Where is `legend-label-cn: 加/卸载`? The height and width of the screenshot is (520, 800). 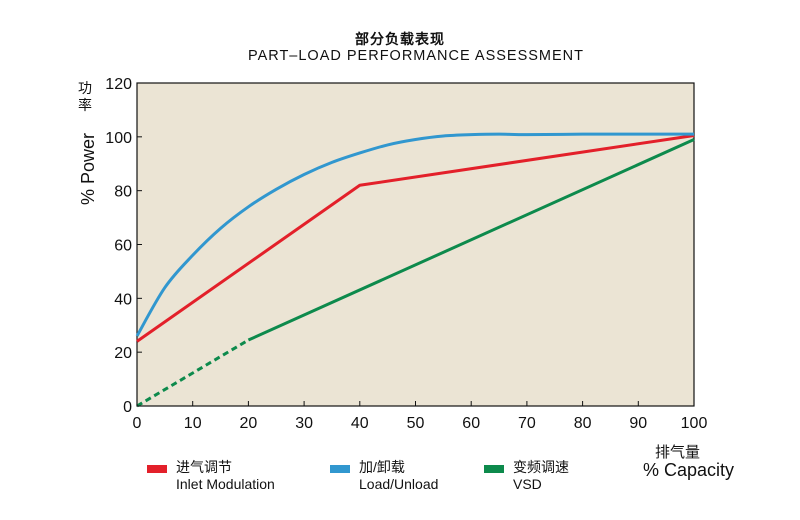
legend-label-cn: 加/卸载 is located at coordinates (382, 467).